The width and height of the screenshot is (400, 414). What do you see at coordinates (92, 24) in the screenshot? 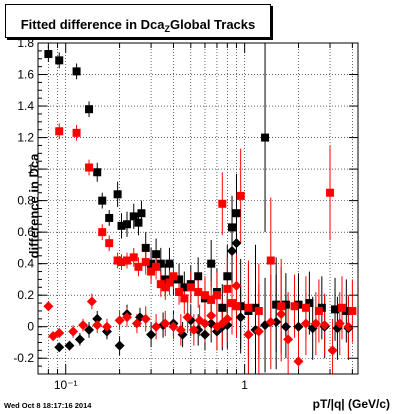
I see `title-prefix: Fitted difference in Dca` at bounding box center [92, 24].